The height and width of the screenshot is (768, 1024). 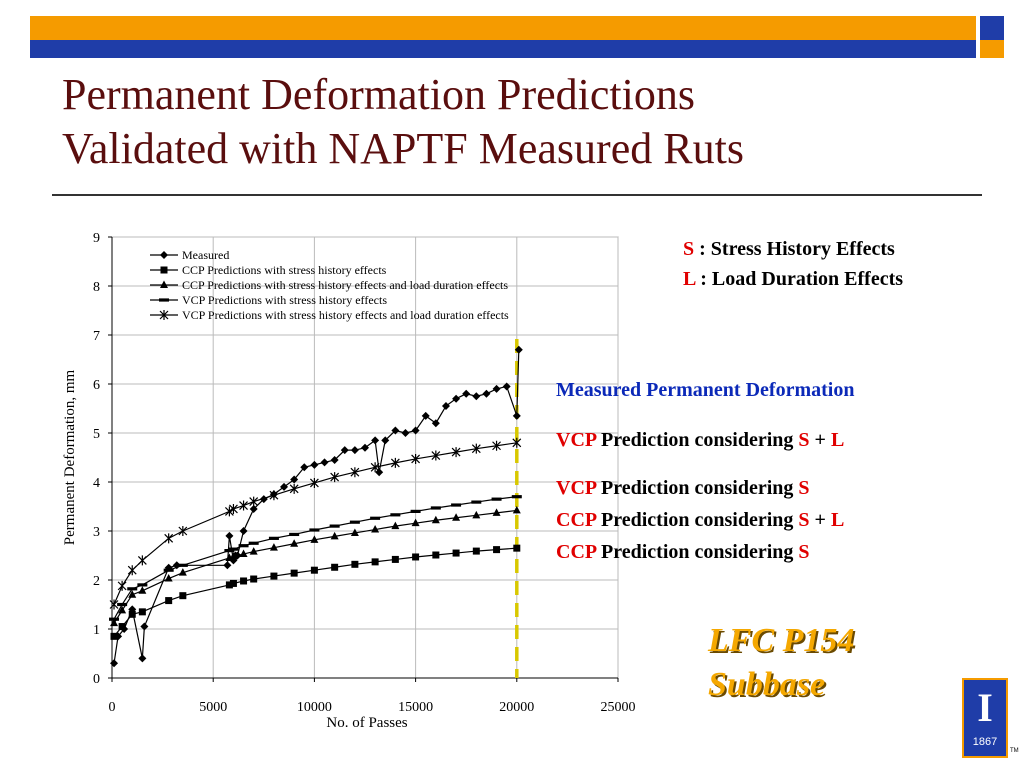 I want to click on legend-entry: Measured, so click(x=205, y=255).